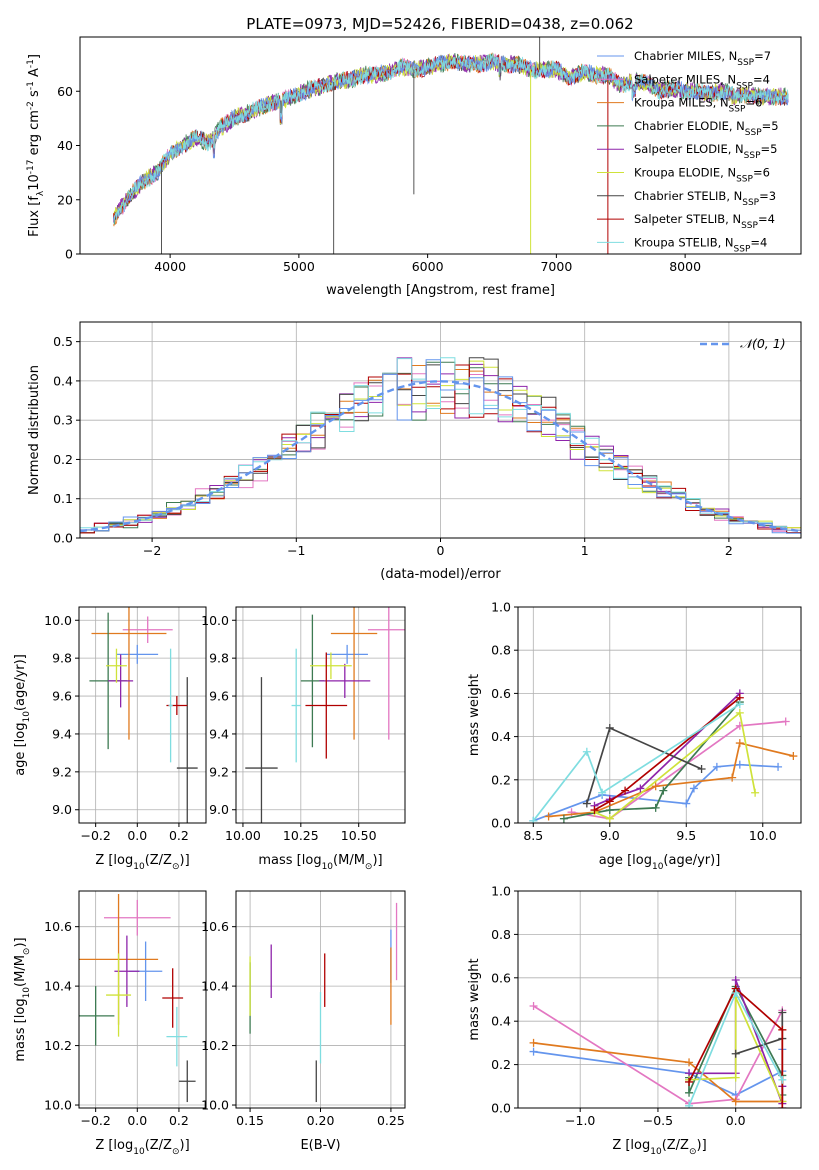  What do you see at coordinates (440, 574) in the screenshot?
I see `residuals-xlabel: (data-model)/error` at bounding box center [440, 574].